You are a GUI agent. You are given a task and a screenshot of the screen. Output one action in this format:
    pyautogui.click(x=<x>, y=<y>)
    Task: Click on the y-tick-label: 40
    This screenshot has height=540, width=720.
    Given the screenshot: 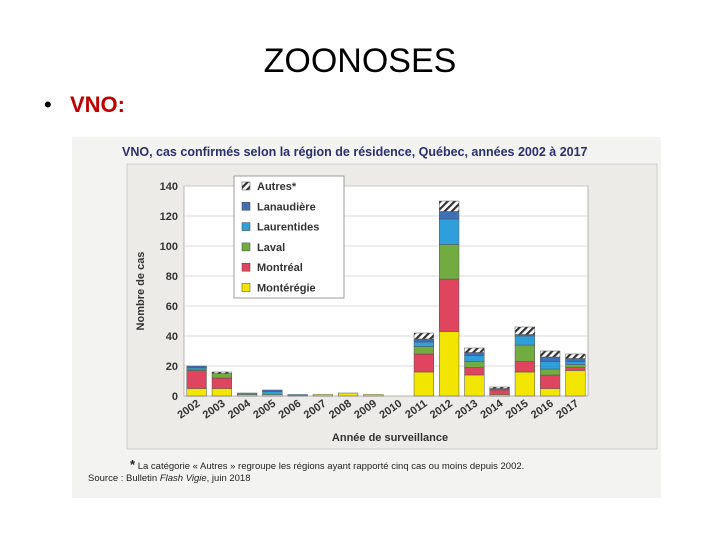 What is the action you would take?
    pyautogui.click(x=172, y=337)
    